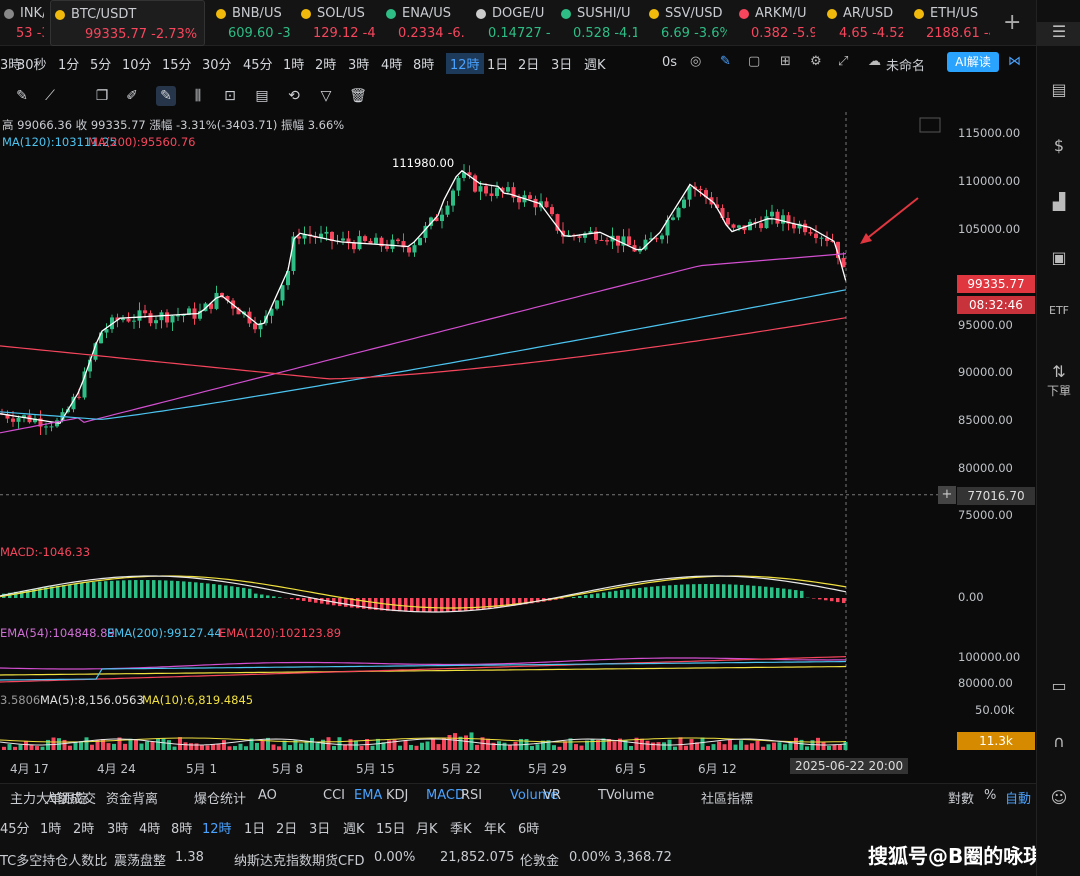  Describe the element at coordinates (465, 63) in the screenshot. I see `timeframe-13: 12時` at that location.